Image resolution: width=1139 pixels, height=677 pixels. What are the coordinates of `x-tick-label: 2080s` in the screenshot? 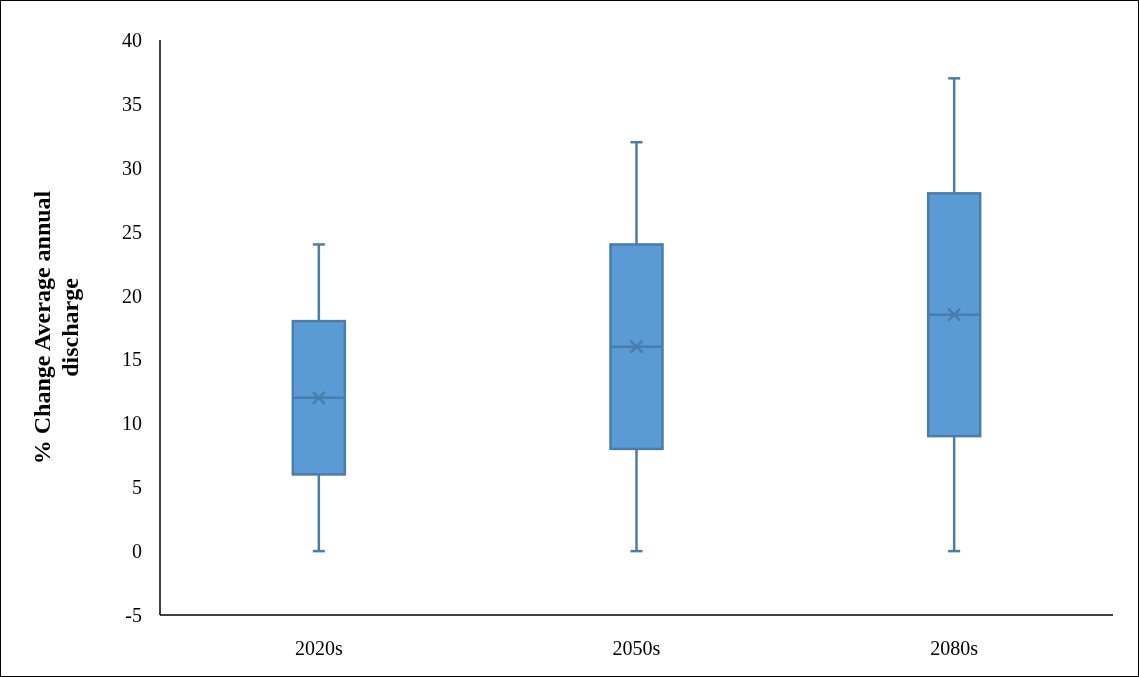 It's located at (954, 648).